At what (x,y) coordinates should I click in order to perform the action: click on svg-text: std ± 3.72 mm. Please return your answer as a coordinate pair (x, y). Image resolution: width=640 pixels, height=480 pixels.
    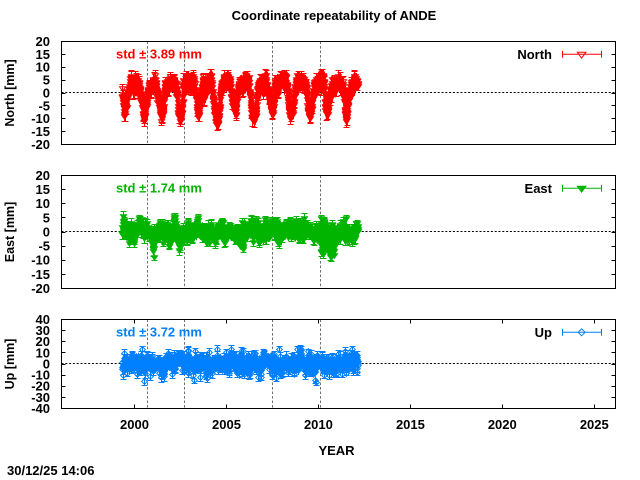
    Looking at the image, I should click on (159, 331).